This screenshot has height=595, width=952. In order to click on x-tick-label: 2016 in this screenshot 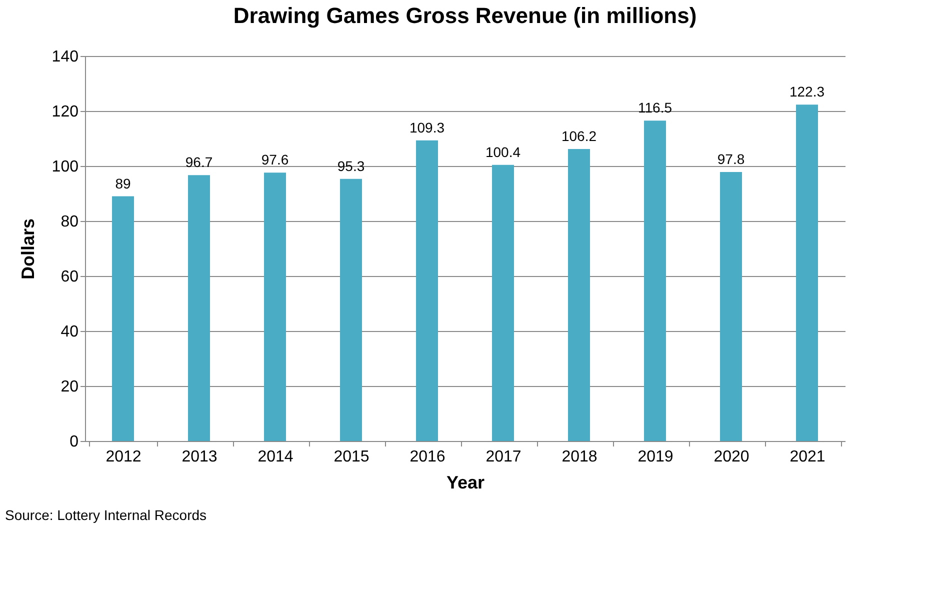, I will do `click(428, 457)`.